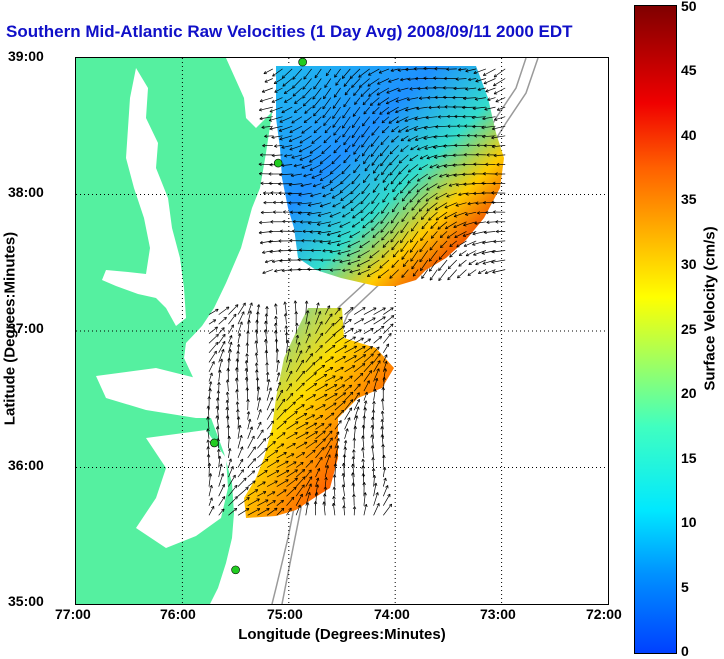 The image size is (724, 659). Describe the element at coordinates (144, 197) in the screenshot. I see `chesapeake-bay` at that location.